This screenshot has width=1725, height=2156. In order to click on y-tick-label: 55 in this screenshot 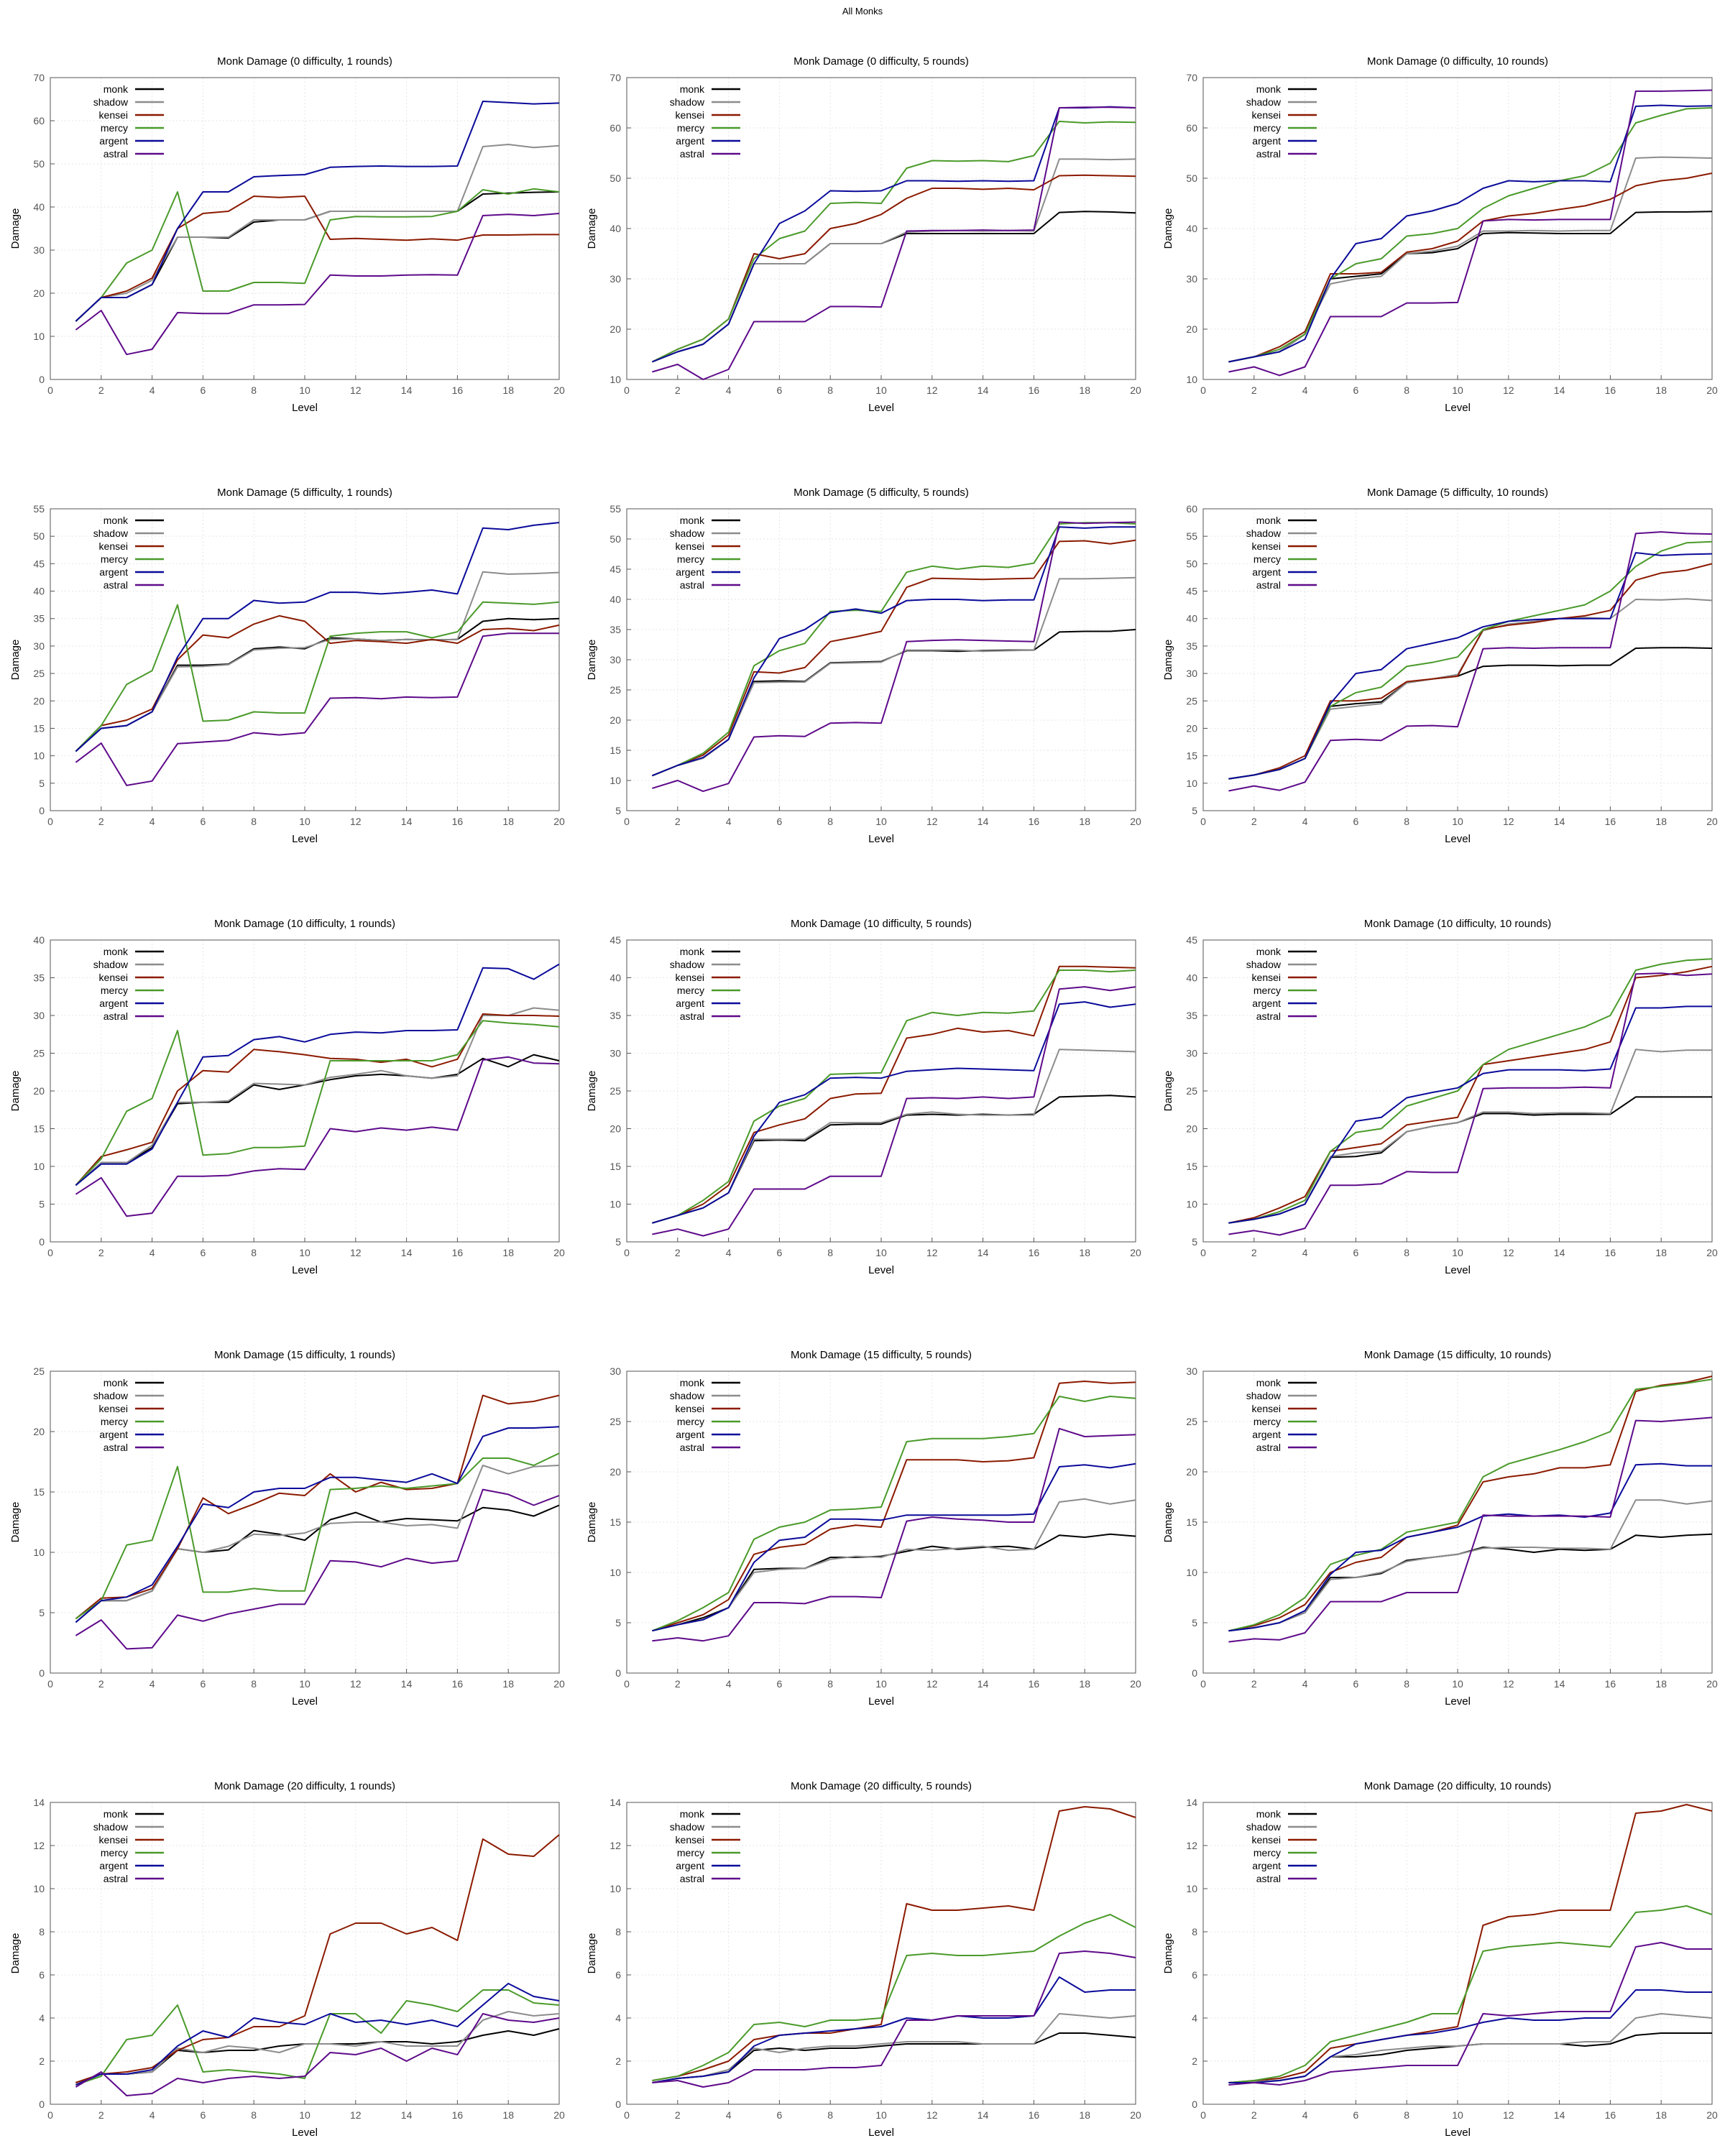, I will do `click(39, 509)`.